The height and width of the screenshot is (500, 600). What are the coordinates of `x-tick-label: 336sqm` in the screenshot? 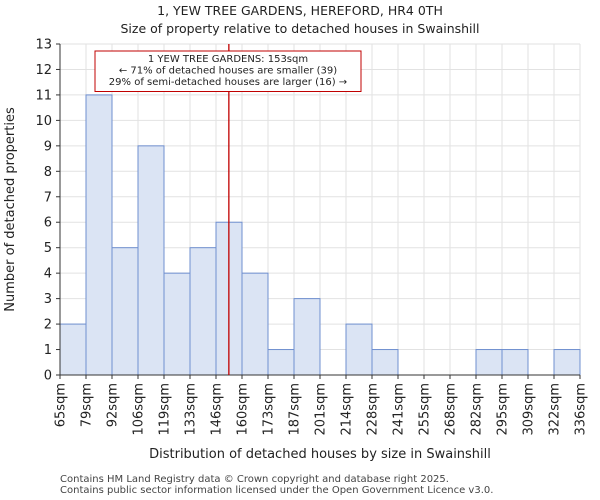 It's located at (581, 409).